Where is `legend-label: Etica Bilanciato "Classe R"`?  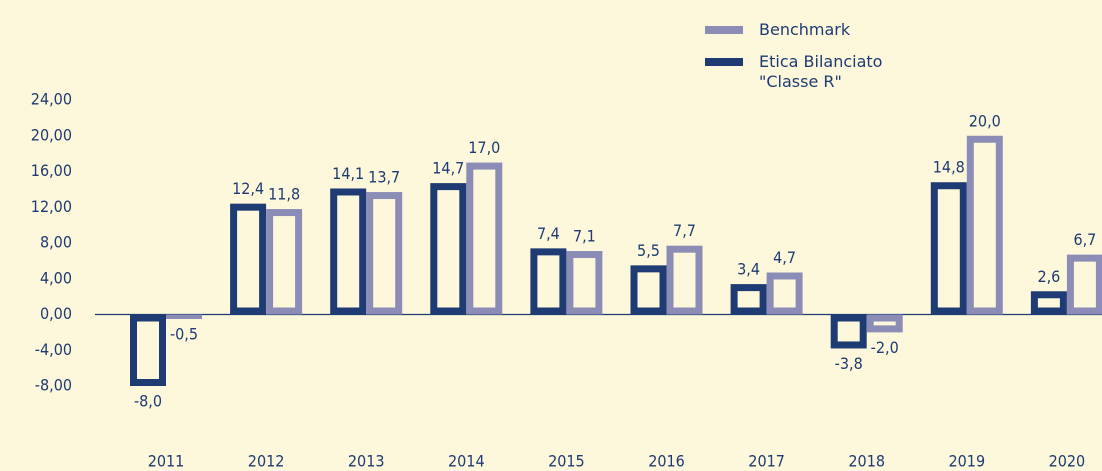
legend-label: Etica Bilanciato "Classe R" is located at coordinates (821, 71).